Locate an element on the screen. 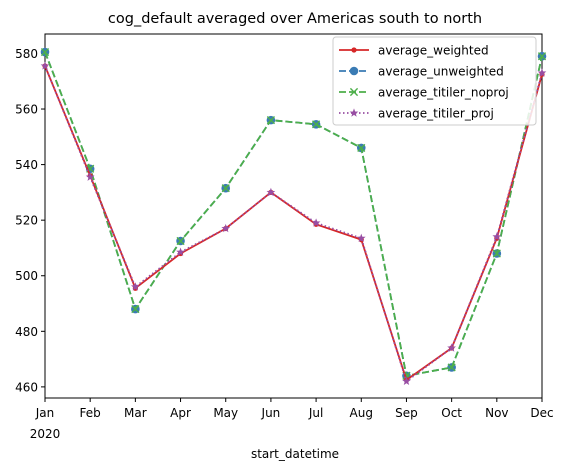 The height and width of the screenshot is (474, 565). x-tick-label: Mar is located at coordinates (135, 413).